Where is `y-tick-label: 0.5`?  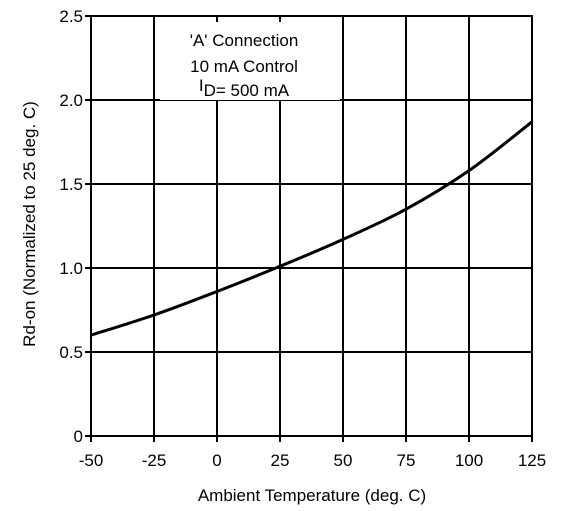
y-tick-label: 0.5 is located at coordinates (71, 352).